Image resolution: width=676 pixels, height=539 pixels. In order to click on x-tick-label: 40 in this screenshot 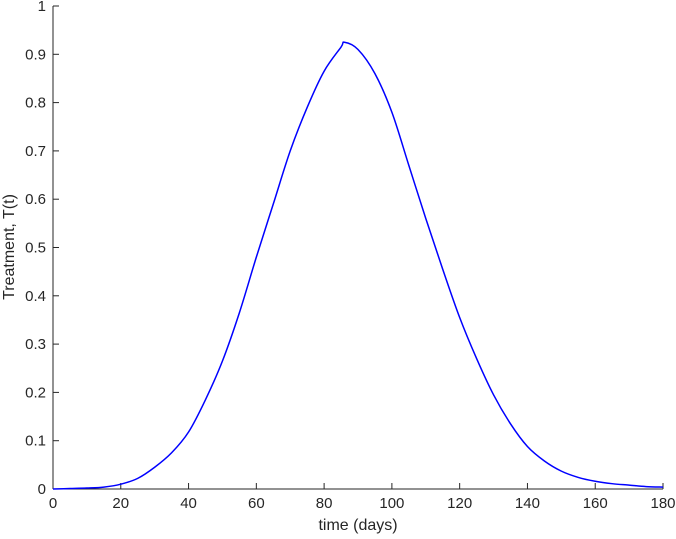, I will do `click(188, 503)`.